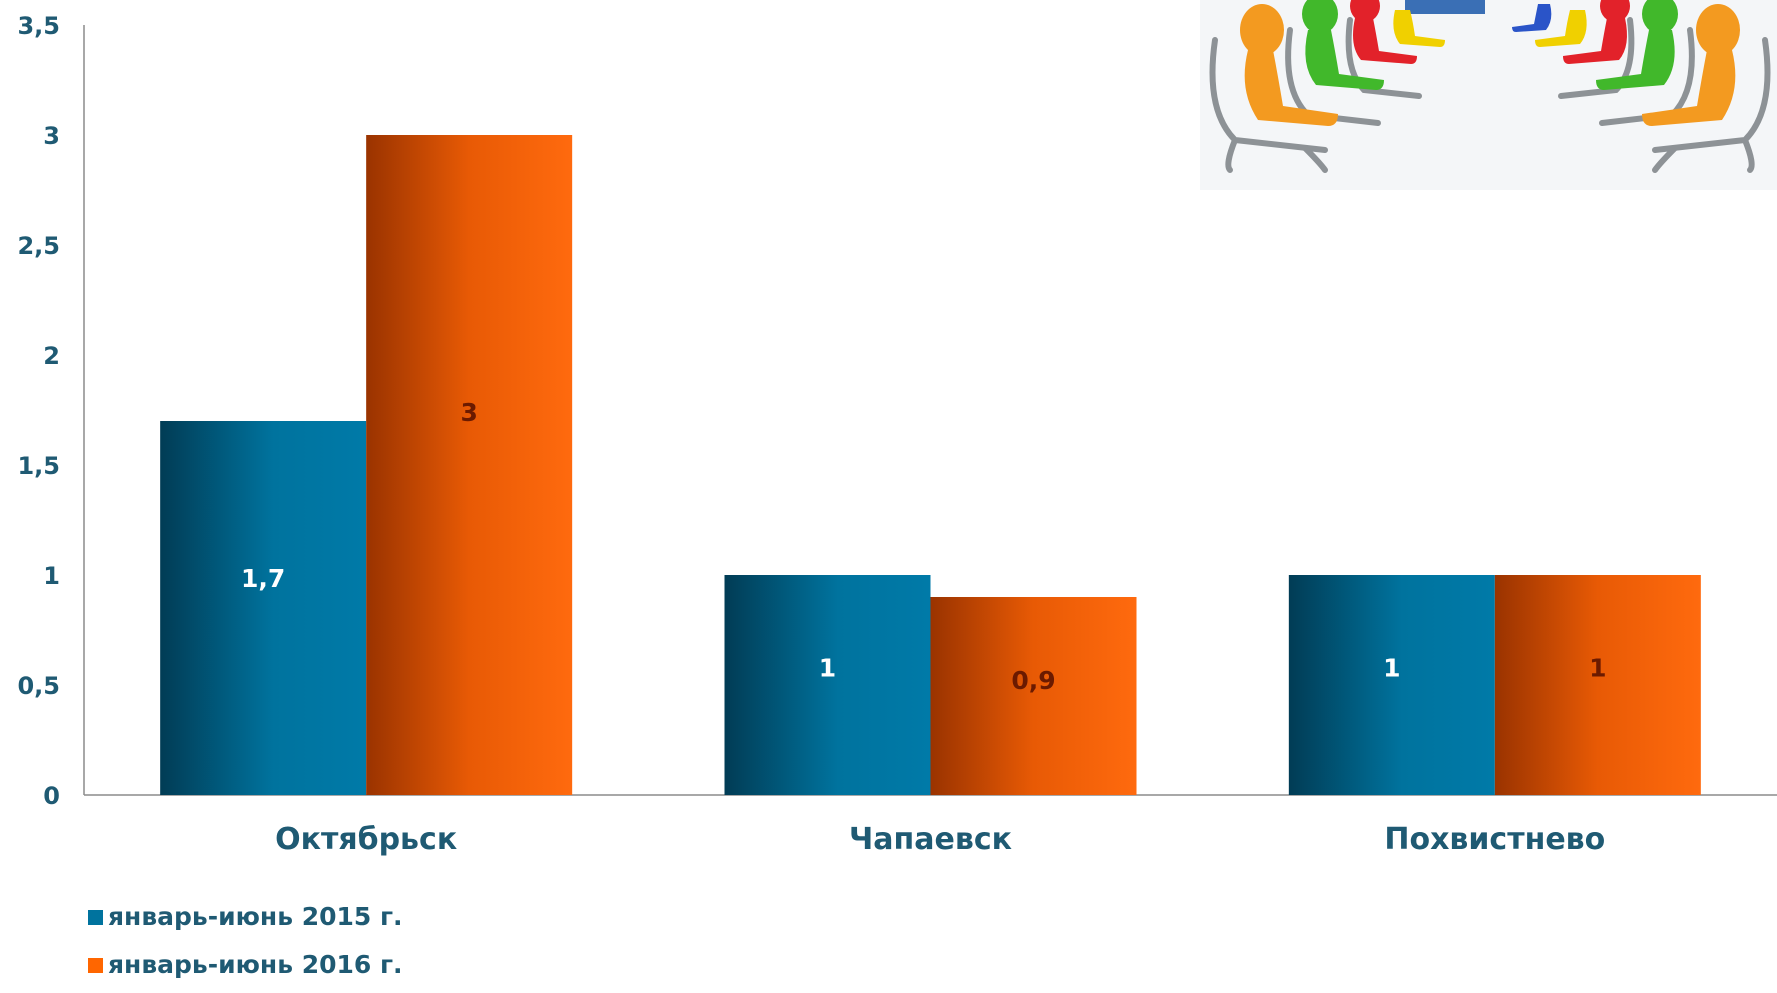  Describe the element at coordinates (51, 796) in the screenshot. I see `y-tick-label: 0` at that location.